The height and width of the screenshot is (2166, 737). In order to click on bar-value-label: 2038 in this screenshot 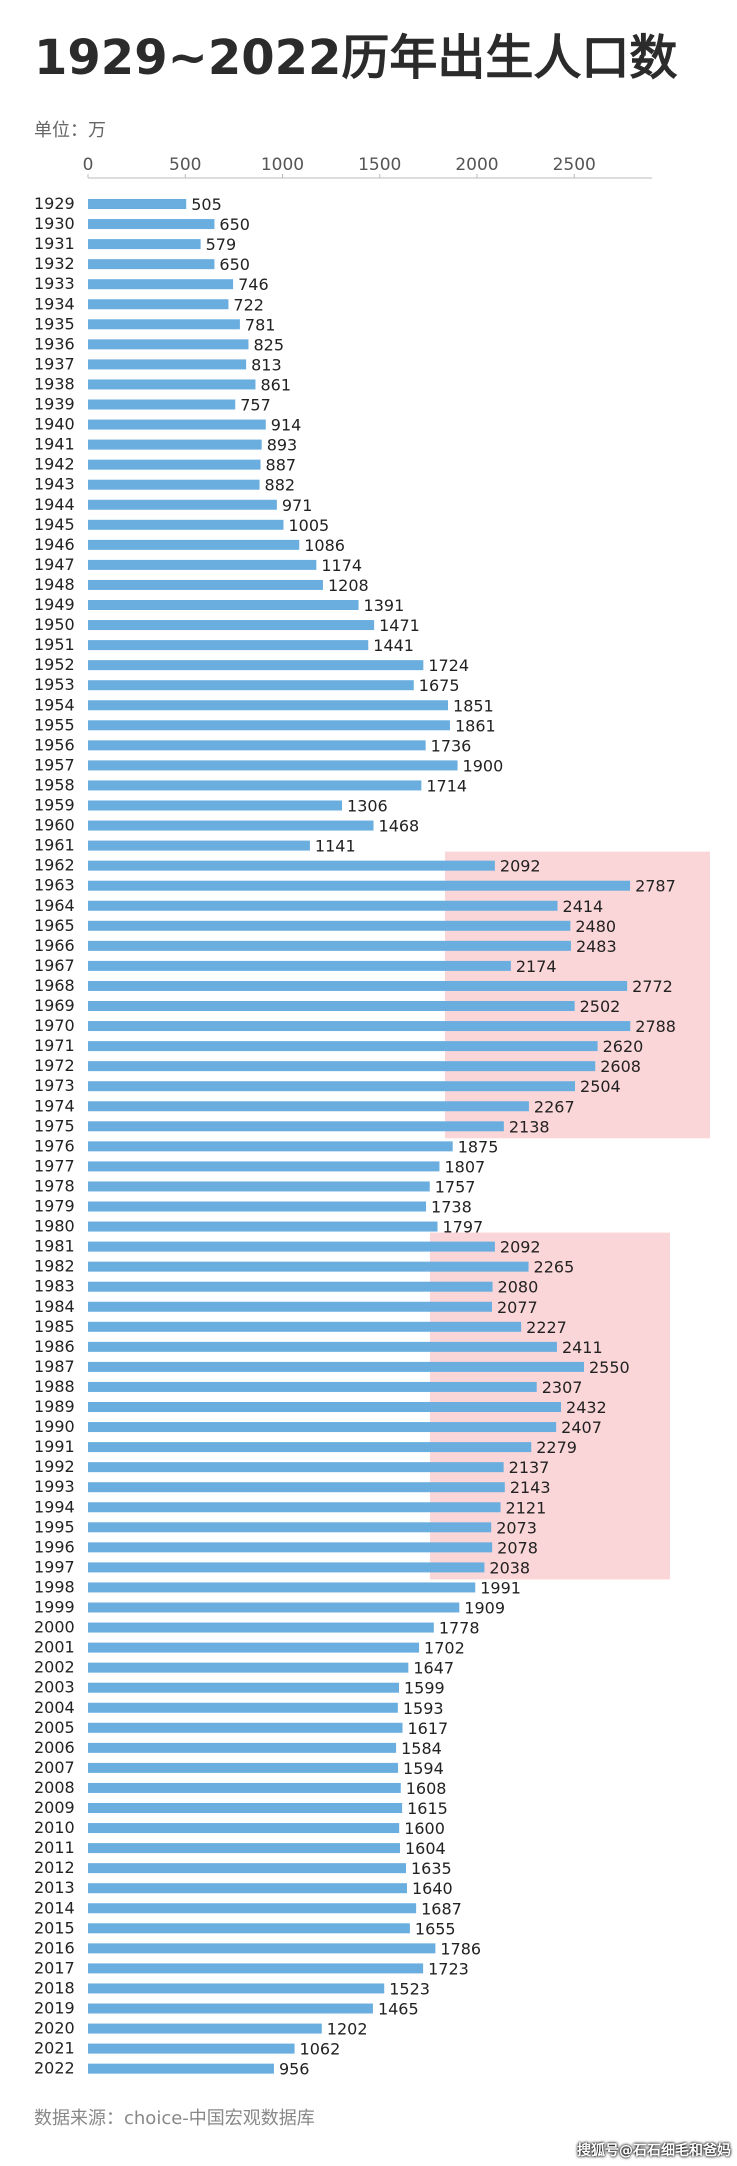, I will do `click(509, 1567)`.